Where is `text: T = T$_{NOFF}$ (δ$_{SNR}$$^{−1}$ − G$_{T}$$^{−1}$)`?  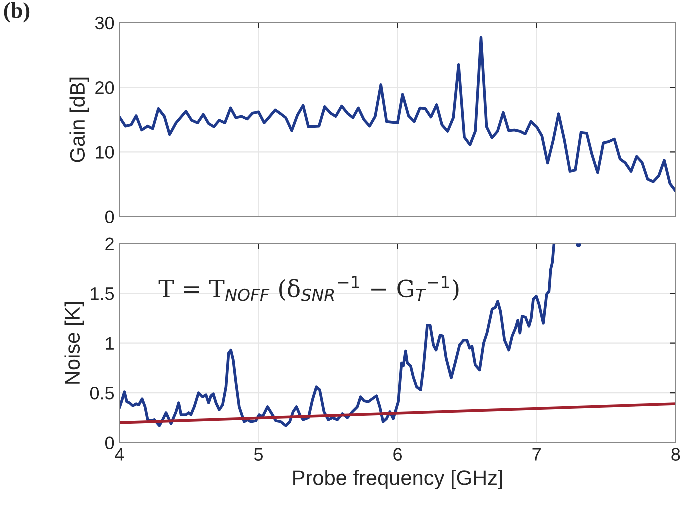
text: T = T$_{NOFF}$ (δ$_{SNR}$$^{−1}$ − G$_{T}$$^{−1}$) is located at coordinates (308, 289).